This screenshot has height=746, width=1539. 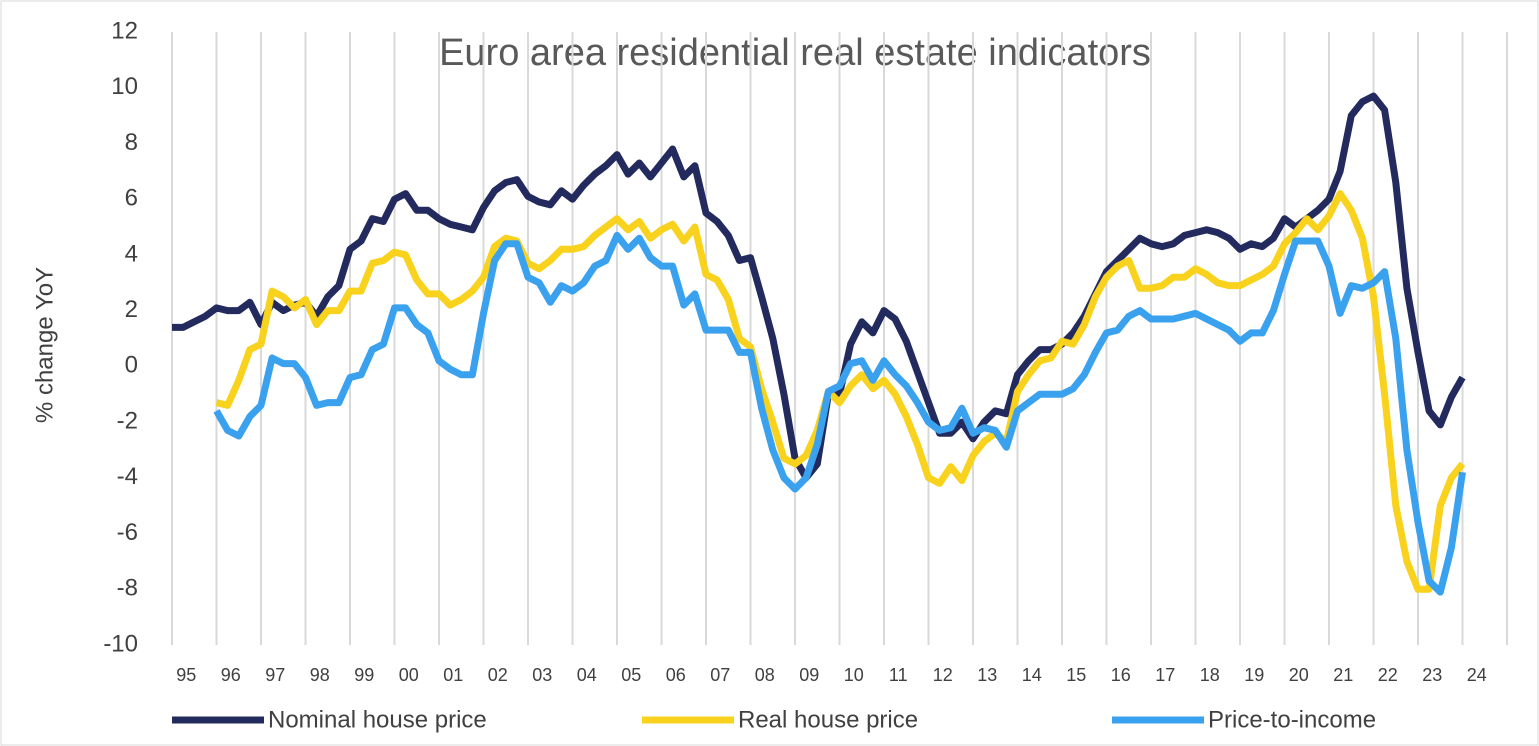 I want to click on x-tick-label: 00, so click(x=409, y=675).